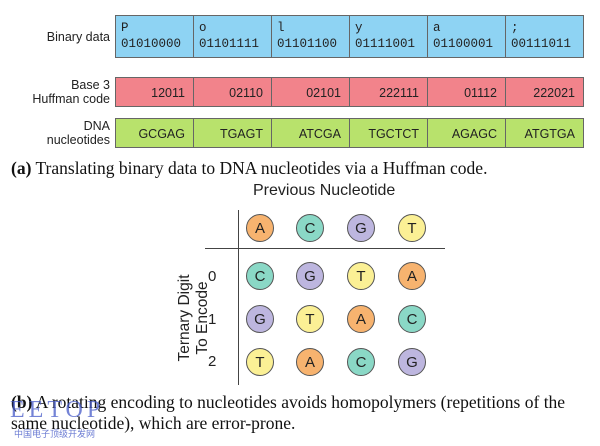  What do you see at coordinates (389, 133) in the screenshot?
I see `dna-cell: TGCTCT` at bounding box center [389, 133].